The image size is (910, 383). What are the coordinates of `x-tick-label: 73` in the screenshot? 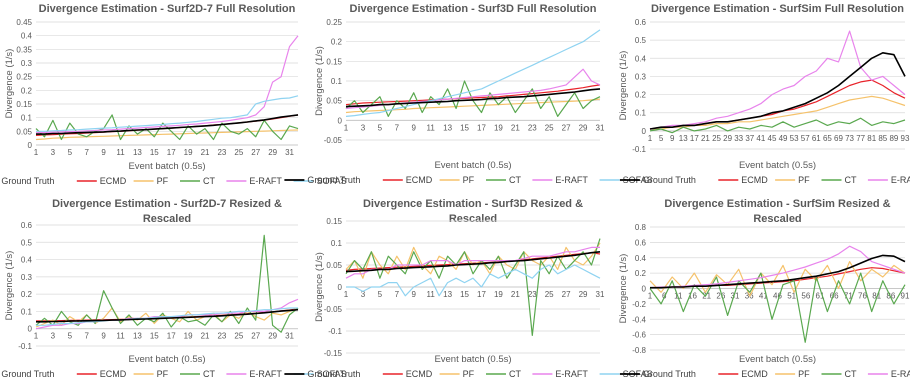 It's located at (849, 138).